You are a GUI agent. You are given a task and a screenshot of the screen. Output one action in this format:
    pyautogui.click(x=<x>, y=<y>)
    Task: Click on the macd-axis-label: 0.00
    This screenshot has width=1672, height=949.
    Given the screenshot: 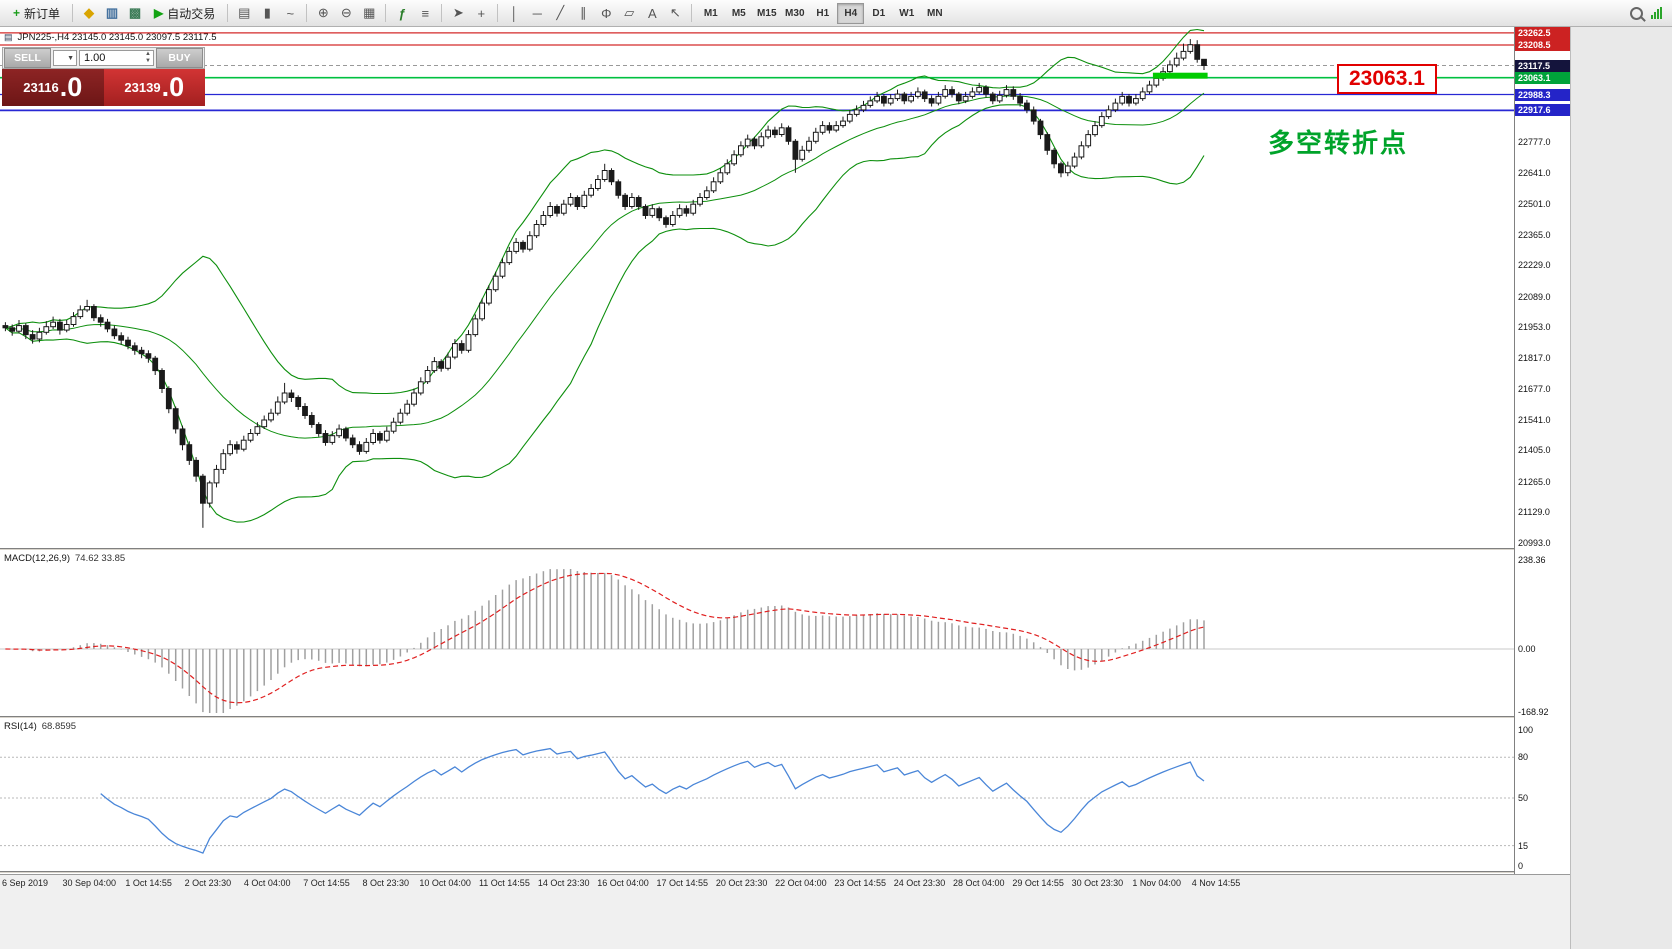 What is the action you would take?
    pyautogui.click(x=1527, y=649)
    